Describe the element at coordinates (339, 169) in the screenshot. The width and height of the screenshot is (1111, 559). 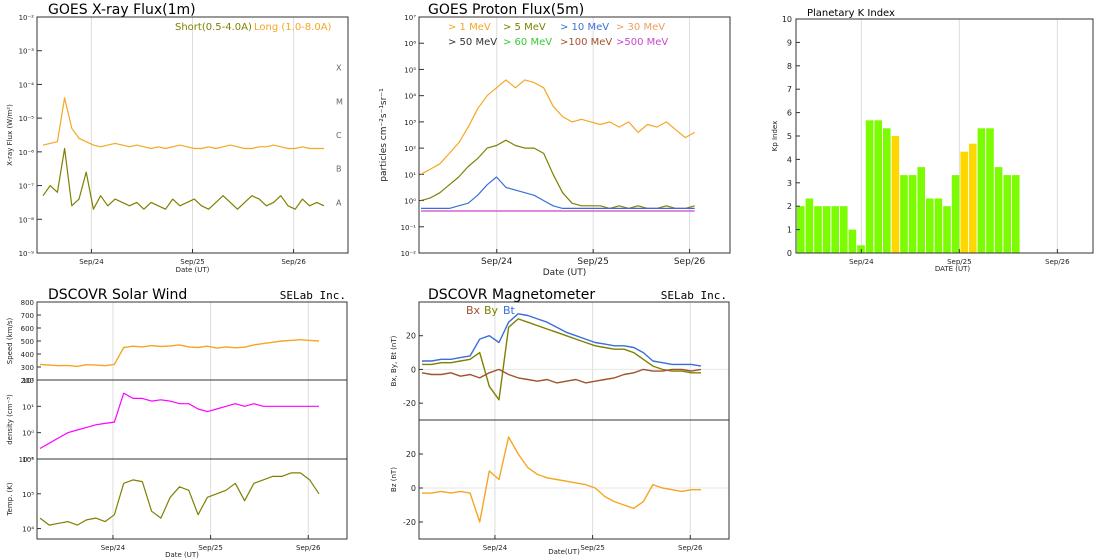
I see `xray-class-b: B` at that location.